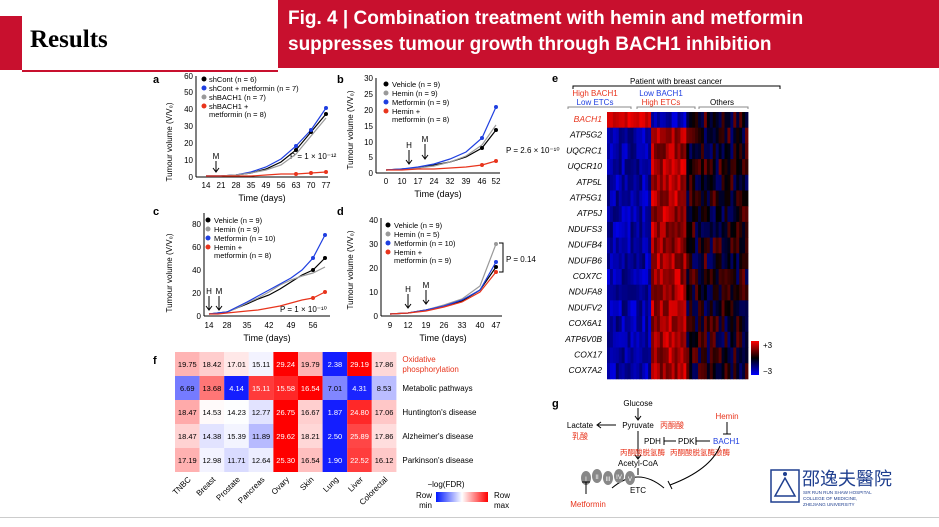 The width and height of the screenshot is (939, 527). What do you see at coordinates (285, 460) in the screenshot?
I see `heatmap-cell-value: 25.30` at bounding box center [285, 460].